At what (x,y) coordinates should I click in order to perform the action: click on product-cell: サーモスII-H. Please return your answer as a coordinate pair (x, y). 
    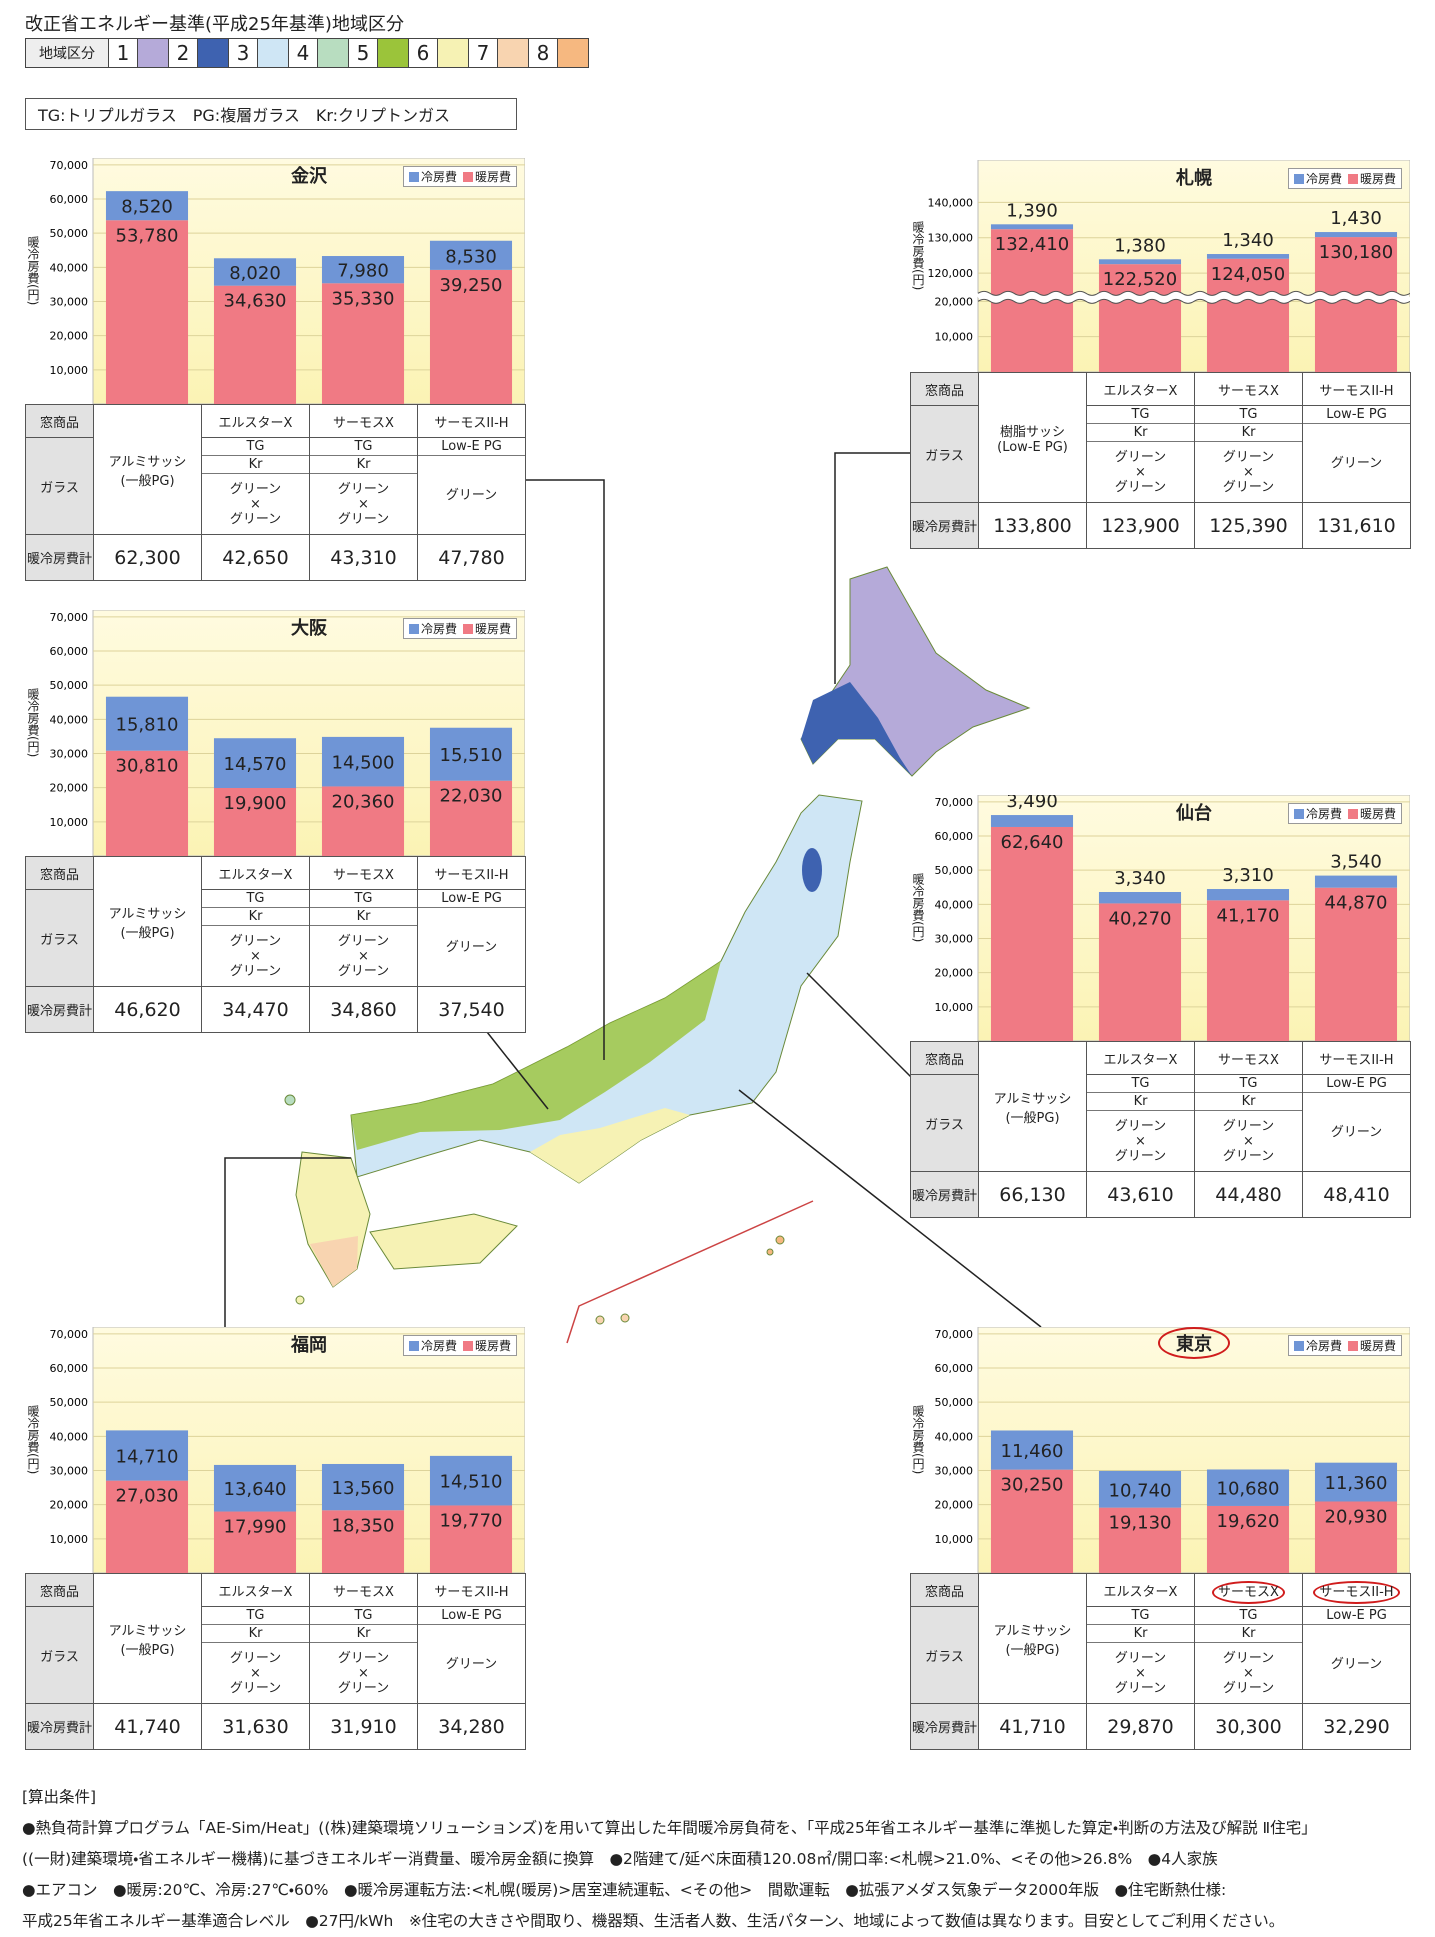
    Looking at the image, I should click on (471, 421).